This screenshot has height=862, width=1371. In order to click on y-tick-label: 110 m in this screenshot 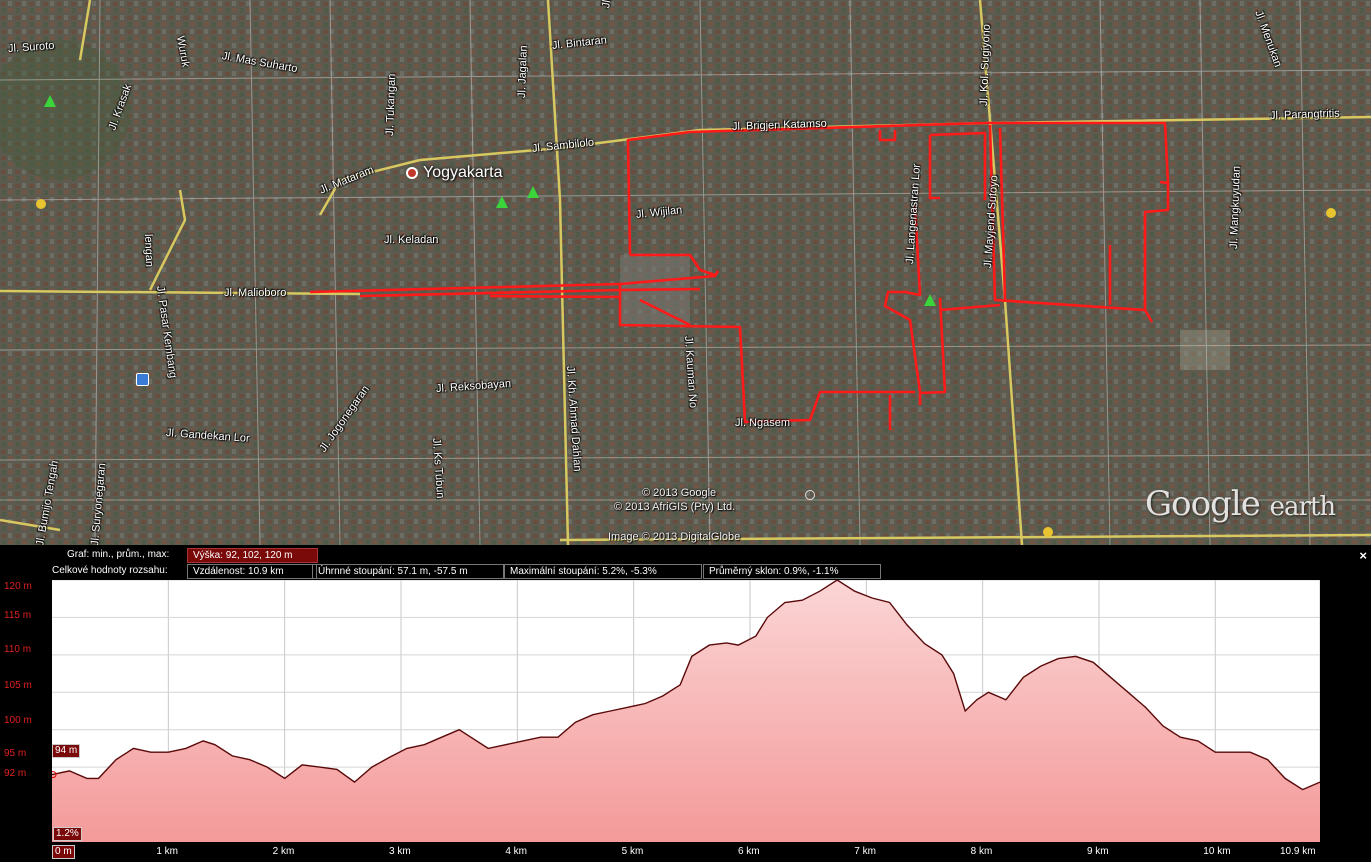, I will do `click(18, 649)`.